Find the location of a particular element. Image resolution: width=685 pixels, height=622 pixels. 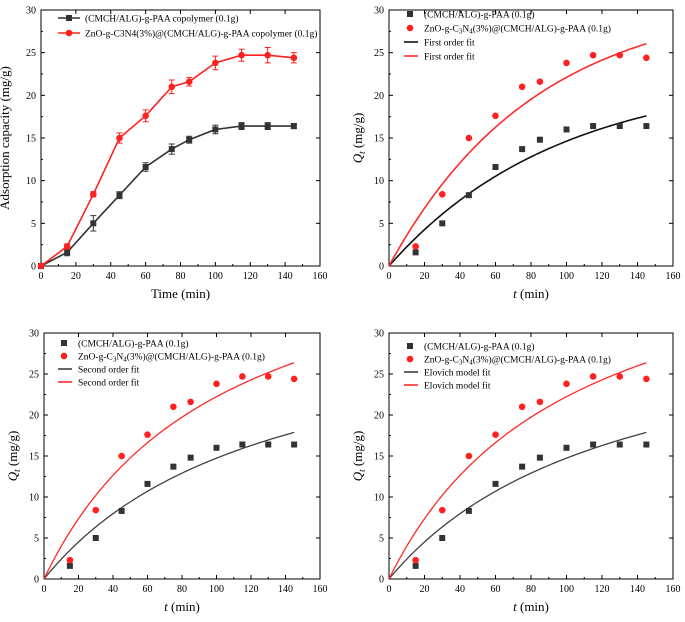

y-axis-label: Adsorption capacity (mg/g) is located at coordinates (6, 138).